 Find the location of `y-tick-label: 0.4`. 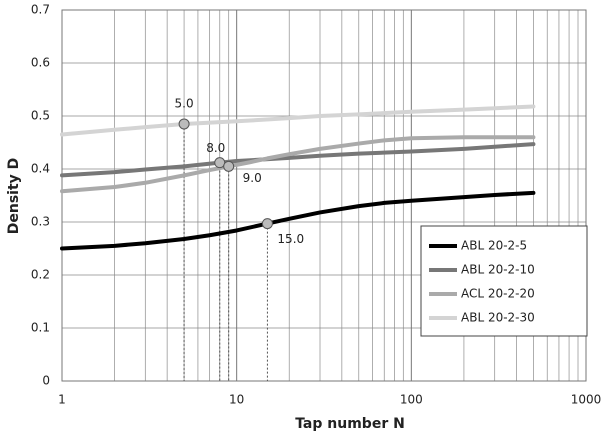

y-tick-label: 0.4 is located at coordinates (40, 169).